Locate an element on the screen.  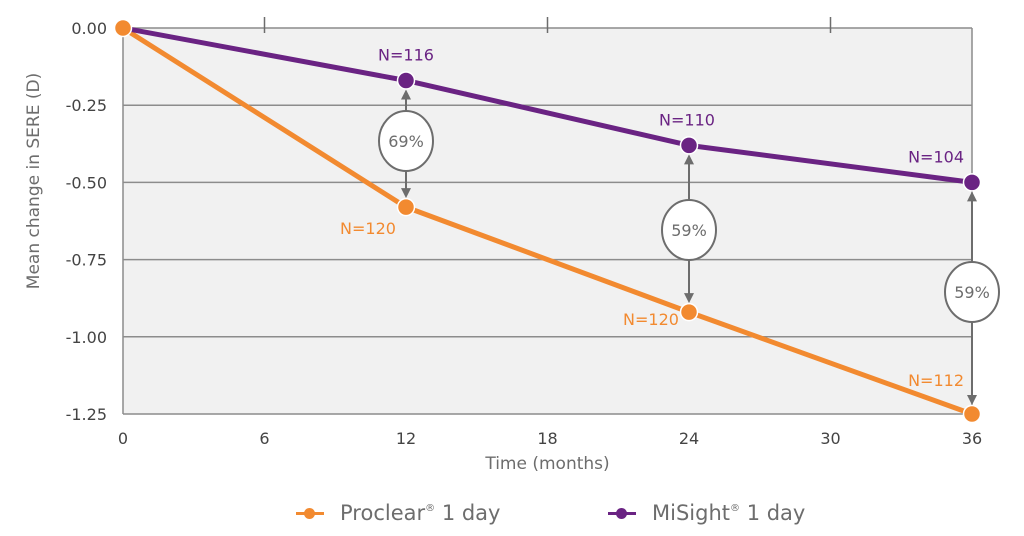
legend-label-misight: MiSight® 1 day is located at coordinates (729, 513).